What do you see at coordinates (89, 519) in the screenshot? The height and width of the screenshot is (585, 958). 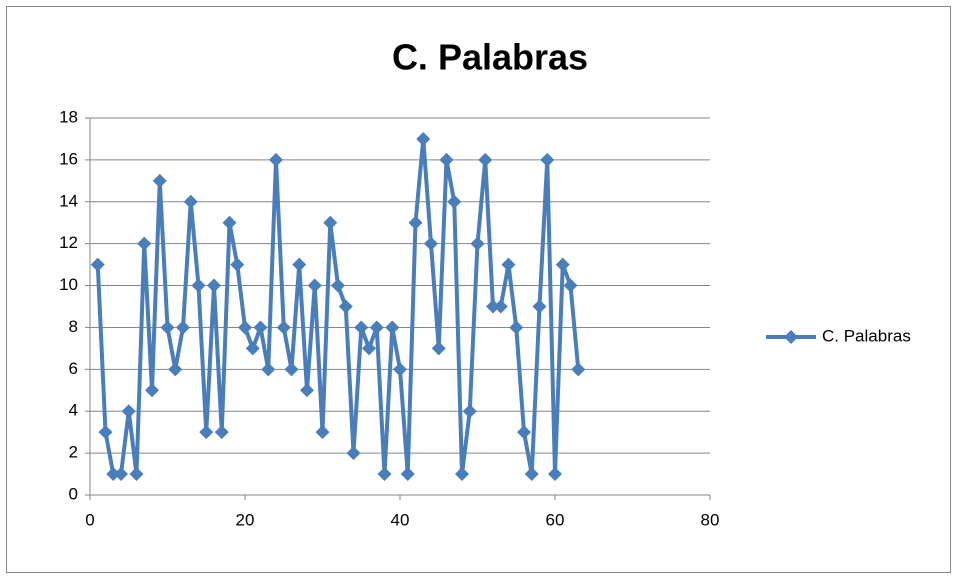 I see `x-tick-label: 0` at bounding box center [89, 519].